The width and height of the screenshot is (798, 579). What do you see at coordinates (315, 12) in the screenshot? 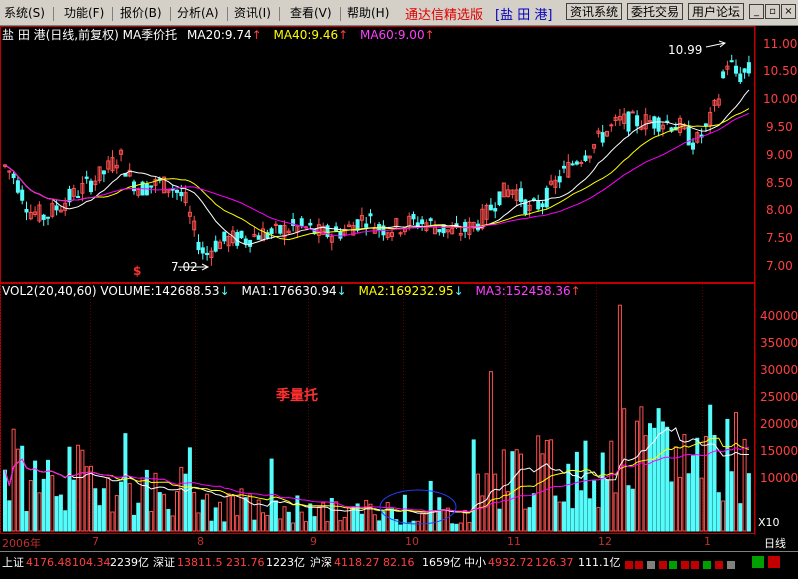
I see `menu-view: 查看(V)` at bounding box center [315, 12].